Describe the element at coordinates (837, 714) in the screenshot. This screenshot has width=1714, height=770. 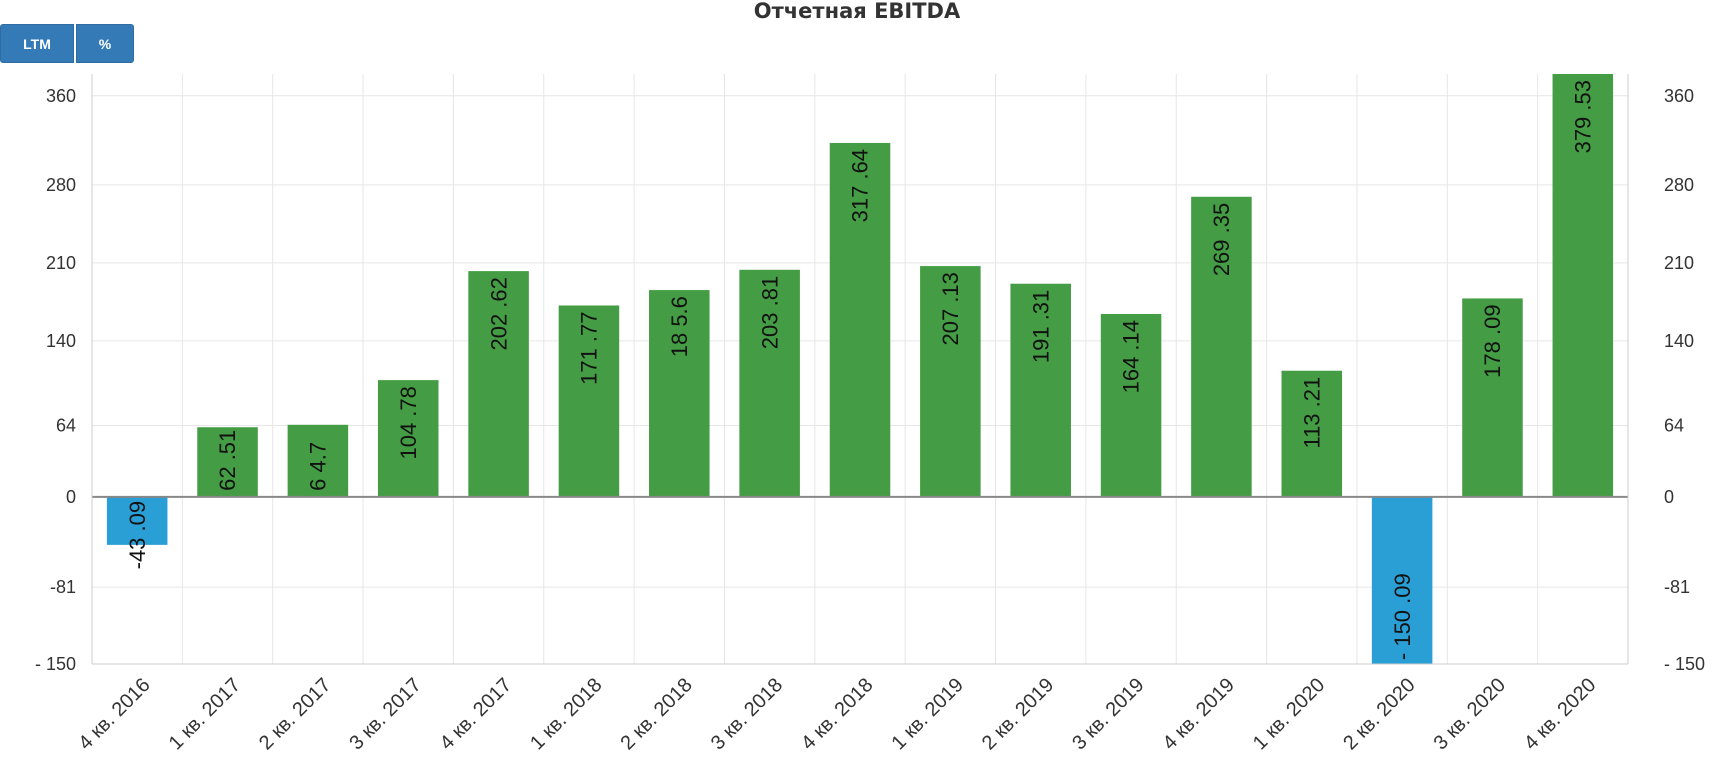
I see `x-tick-label: 4 кв. 2018` at that location.